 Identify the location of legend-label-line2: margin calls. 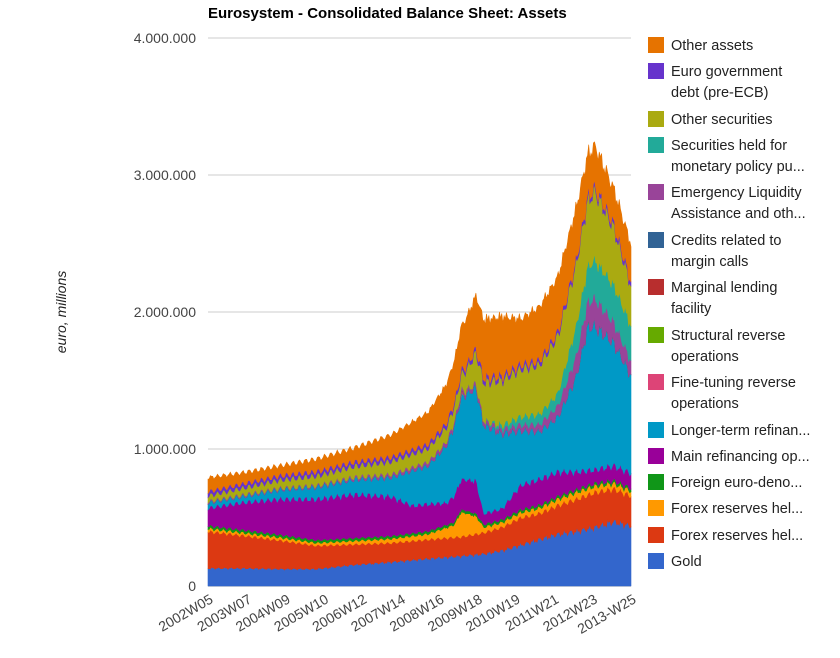
(709, 262).